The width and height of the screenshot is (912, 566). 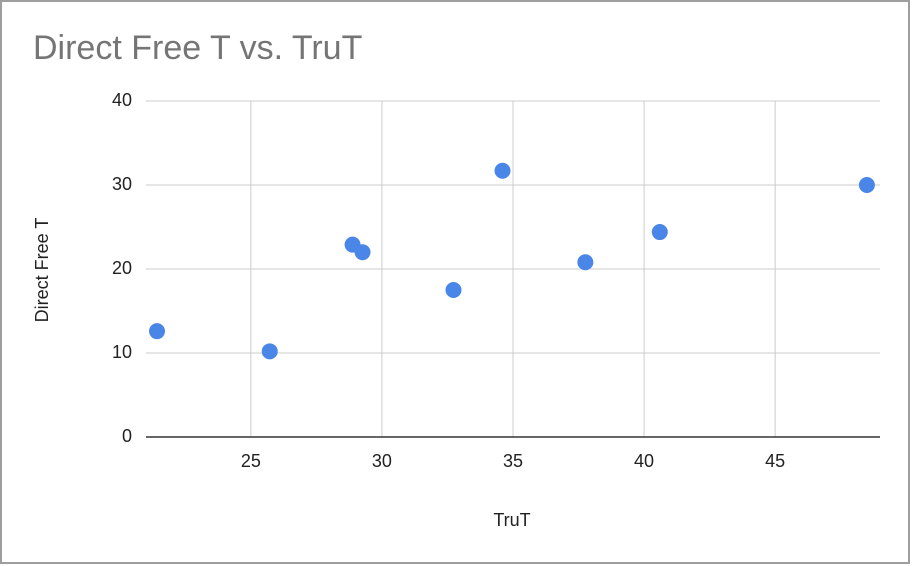 I want to click on y-tick-label: 30, so click(x=122, y=184).